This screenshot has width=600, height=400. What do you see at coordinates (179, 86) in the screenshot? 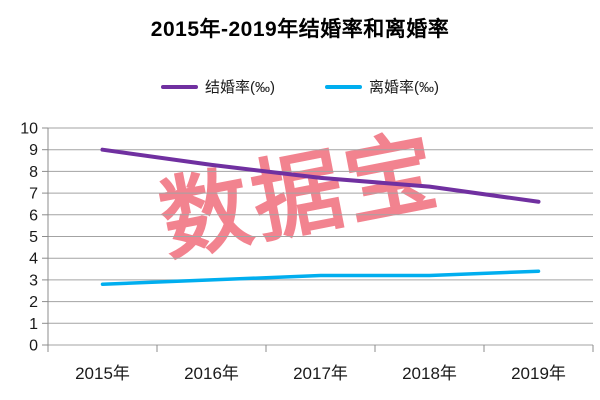
I see `marriage-rate-line-swatch-icon` at bounding box center [179, 86].